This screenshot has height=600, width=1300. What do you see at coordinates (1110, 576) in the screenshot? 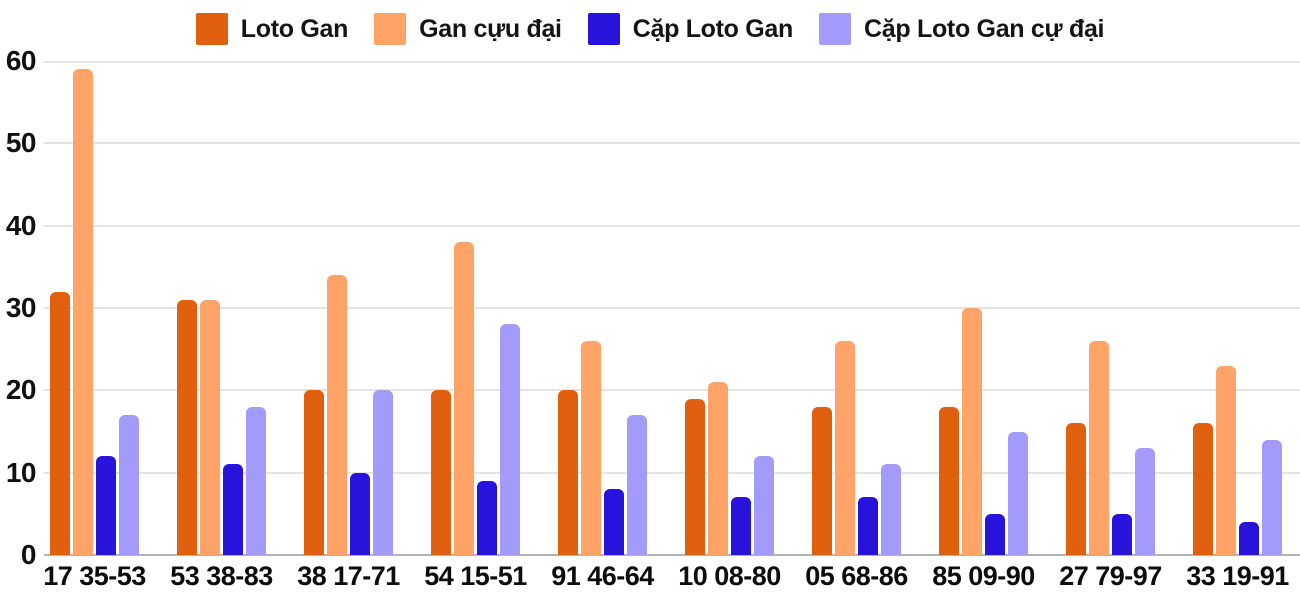
I see `x-tick-label: 27 79-97` at bounding box center [1110, 576].